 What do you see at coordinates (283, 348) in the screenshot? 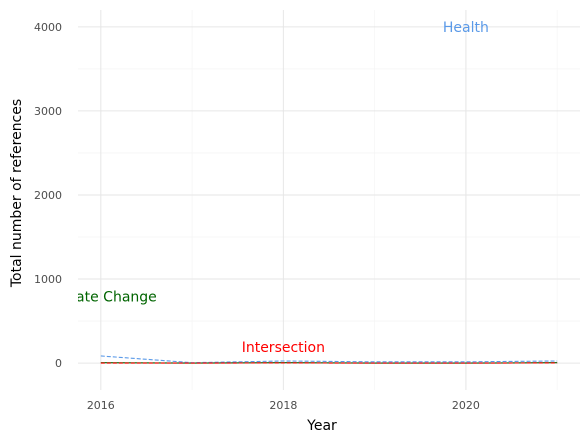
I see `series-label-intersection: Intersection` at bounding box center [283, 348].